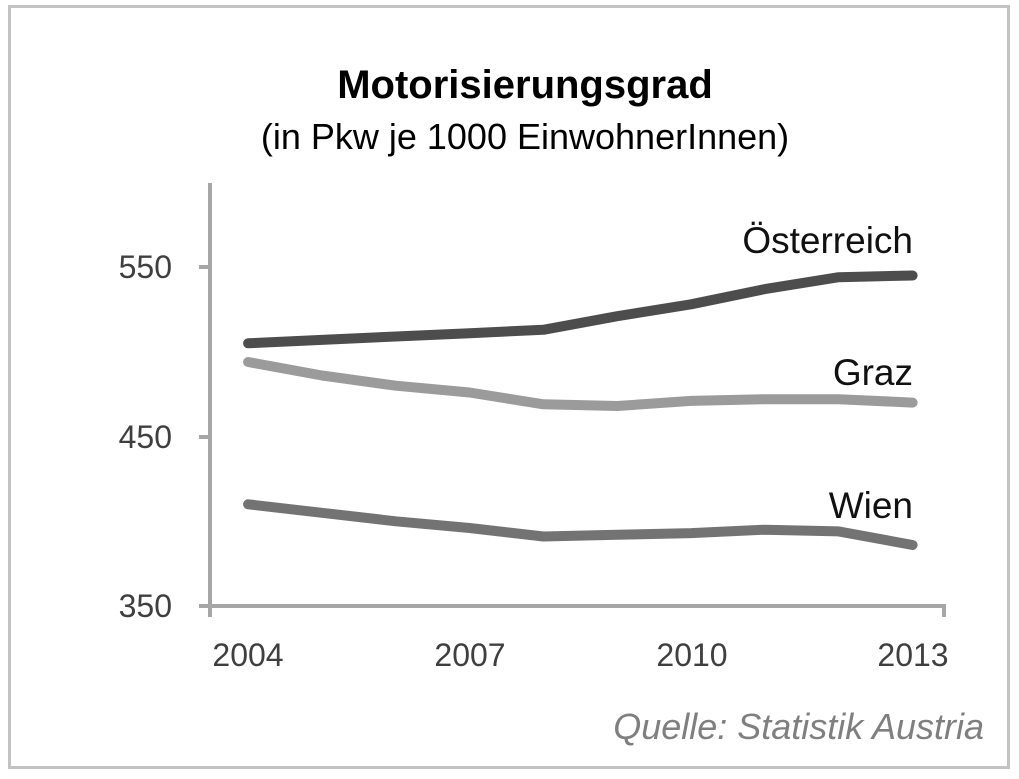 The image size is (1019, 779). I want to click on series-label-graz: Graz, so click(872, 372).